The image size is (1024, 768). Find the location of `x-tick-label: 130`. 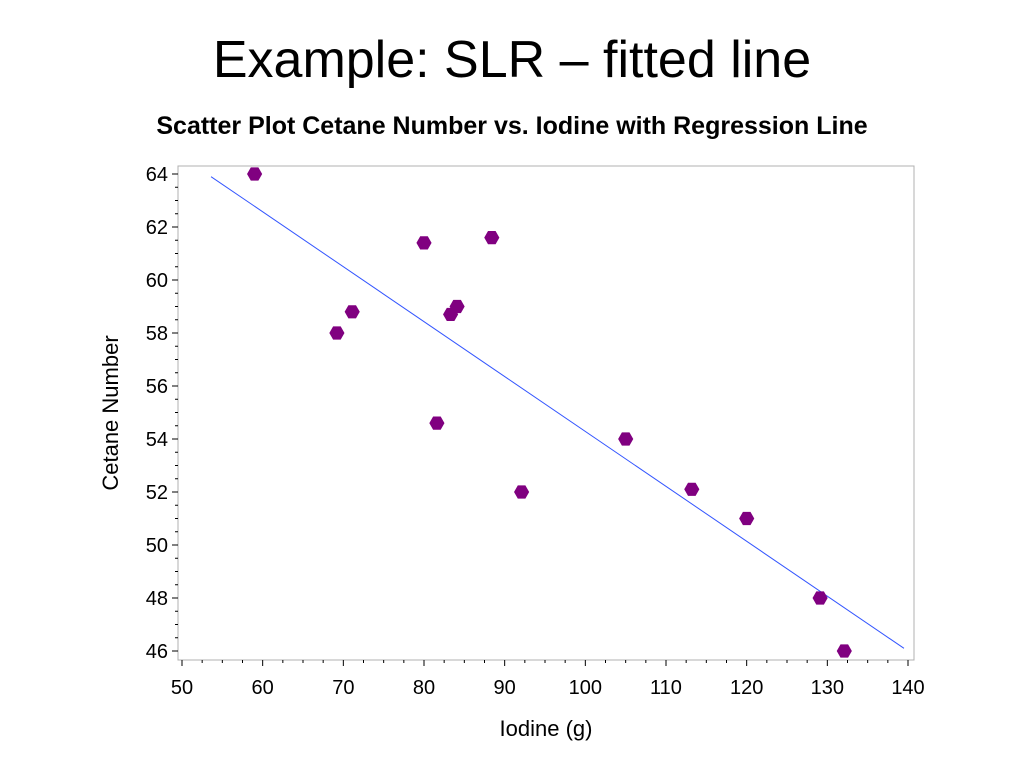

x-tick-label: 130 is located at coordinates (827, 688).